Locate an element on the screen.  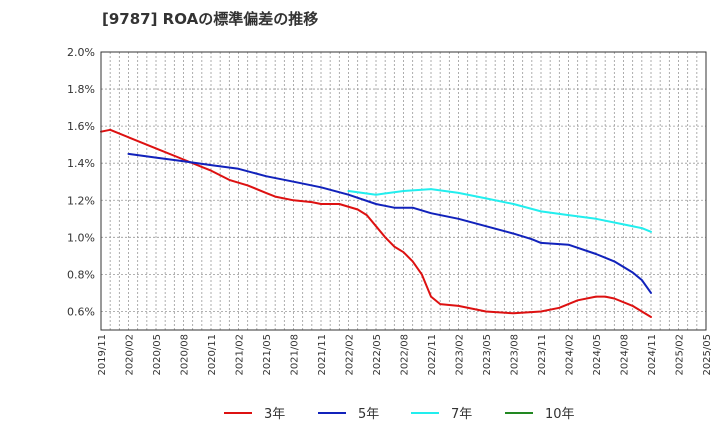
x-tick-label: 2023/11 is located at coordinates (542, 355).